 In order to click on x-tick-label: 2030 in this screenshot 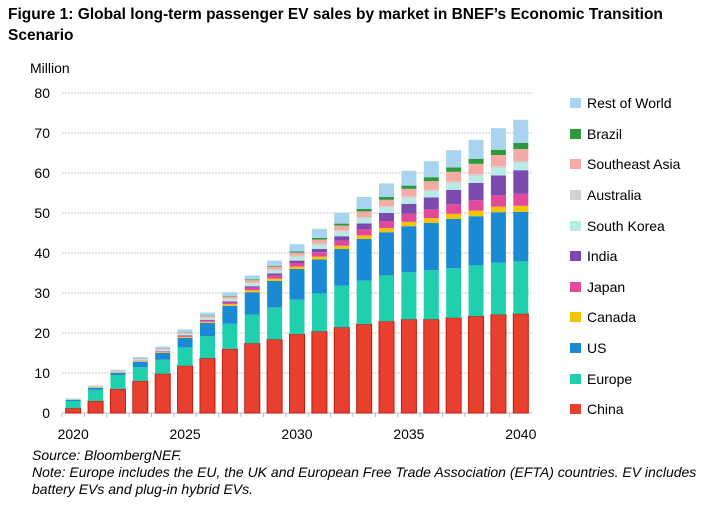, I will do `click(296, 434)`.